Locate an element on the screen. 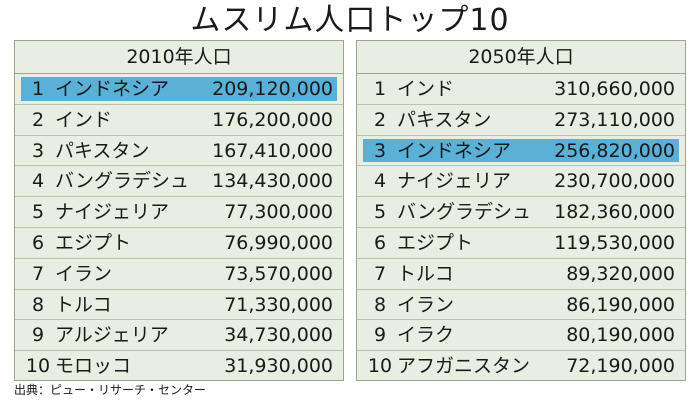  population-cell: 72,190,000 is located at coordinates (620, 366).